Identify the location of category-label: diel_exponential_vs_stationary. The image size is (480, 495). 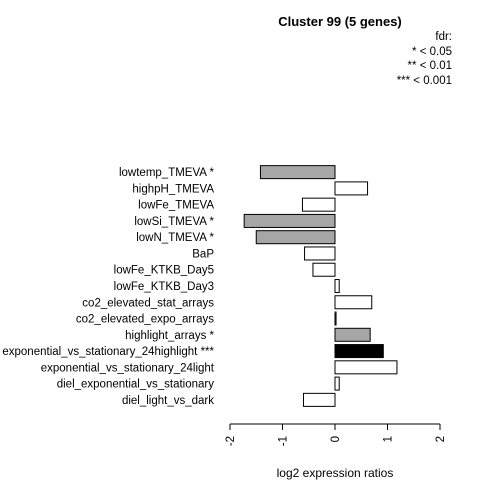
(136, 385).